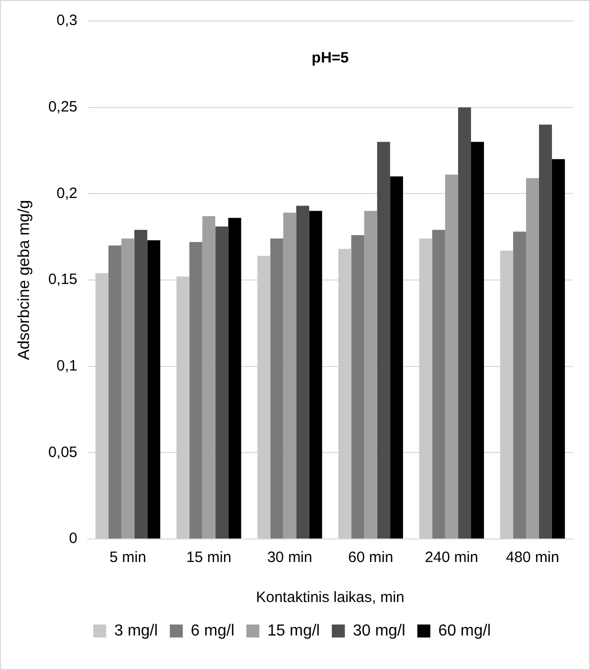 The height and width of the screenshot is (670, 590). What do you see at coordinates (533, 557) in the screenshot?
I see `x-tick-label: 480 min` at bounding box center [533, 557].